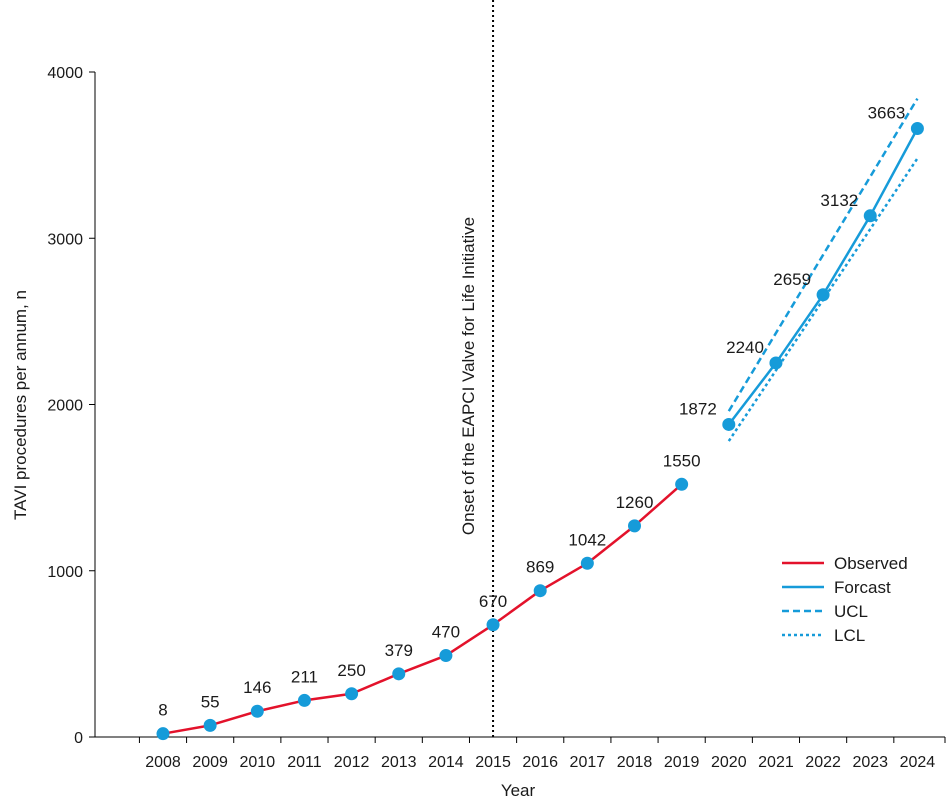  I want to click on data-label: 8, so click(162, 710).